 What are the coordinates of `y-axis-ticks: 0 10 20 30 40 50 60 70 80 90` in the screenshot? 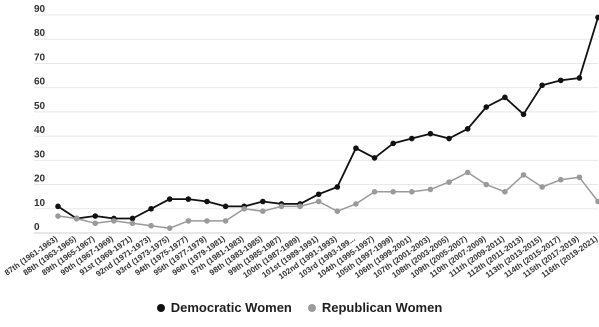 It's located at (40, 118).